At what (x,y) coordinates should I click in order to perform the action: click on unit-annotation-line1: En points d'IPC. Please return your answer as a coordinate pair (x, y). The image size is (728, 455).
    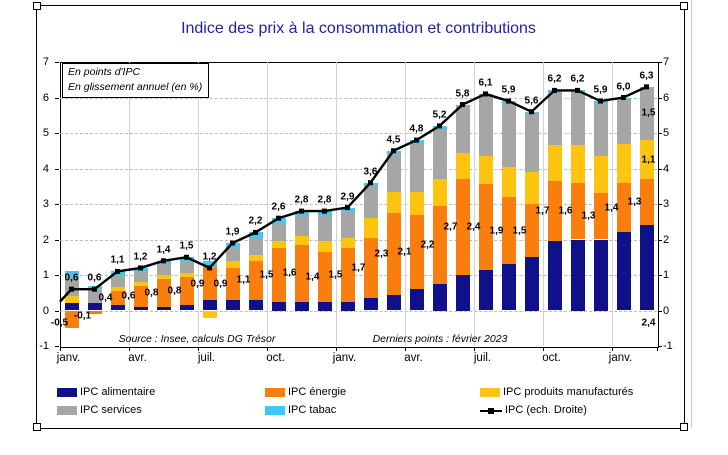
    Looking at the image, I should click on (104, 72).